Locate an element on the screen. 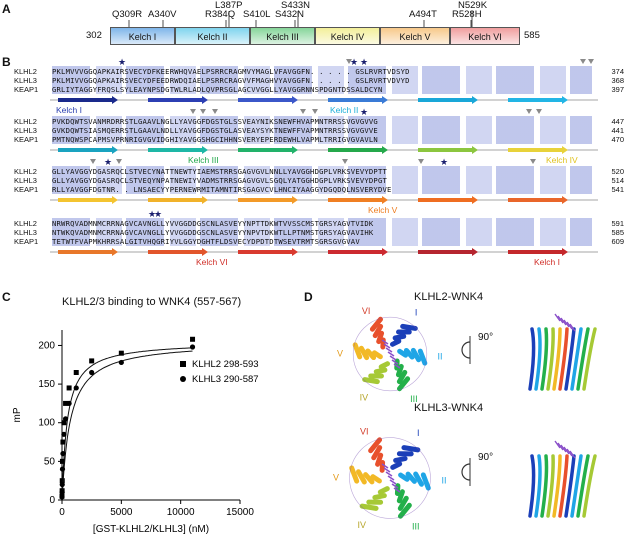  secondary-structure-arrows is located at coordinates (324, 150).